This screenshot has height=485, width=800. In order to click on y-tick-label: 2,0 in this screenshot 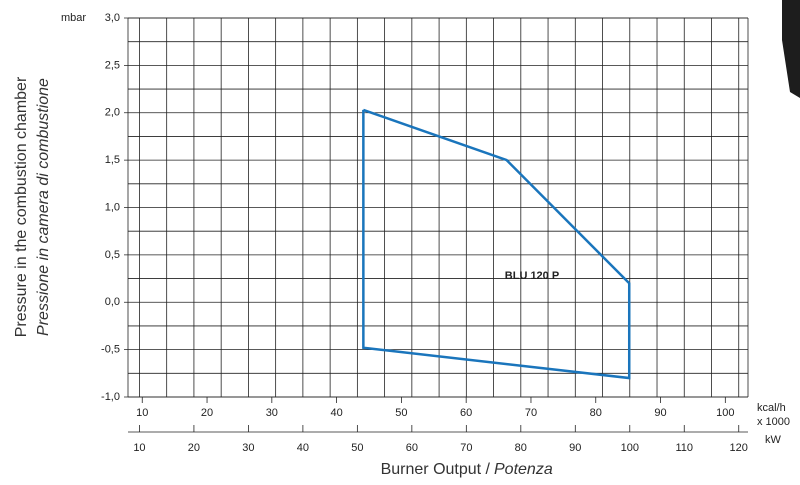, I will do `click(112, 113)`.